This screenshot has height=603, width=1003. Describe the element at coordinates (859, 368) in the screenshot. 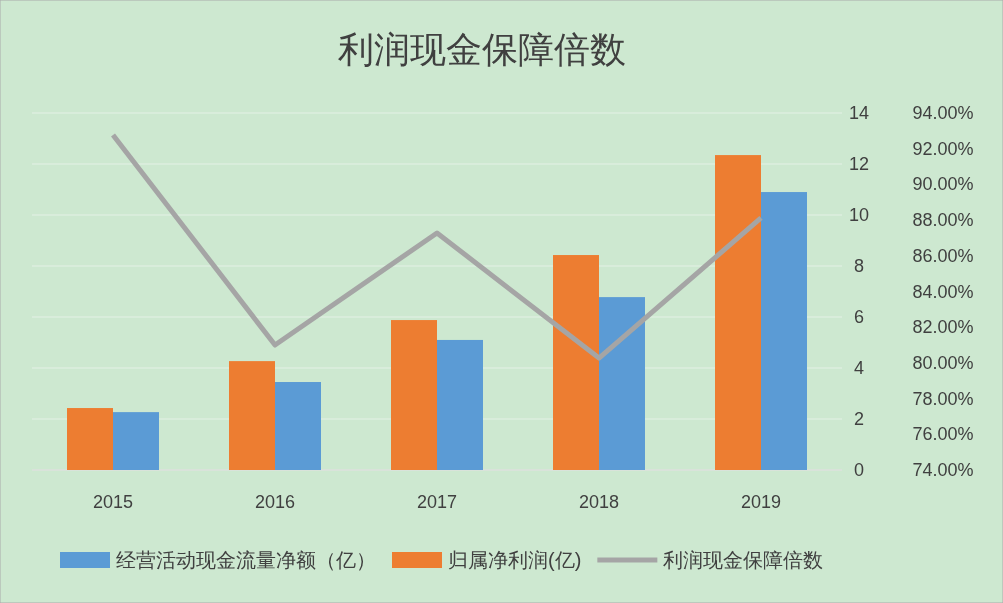

I see `y-tick-label: 4` at that location.